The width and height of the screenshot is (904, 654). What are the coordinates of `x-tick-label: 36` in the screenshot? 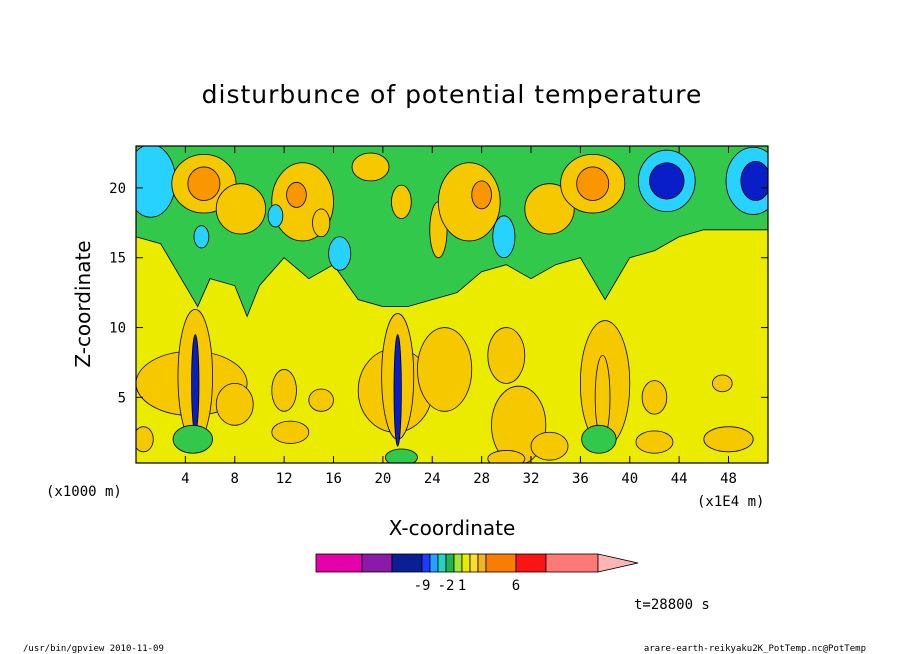 It's located at (580, 479).